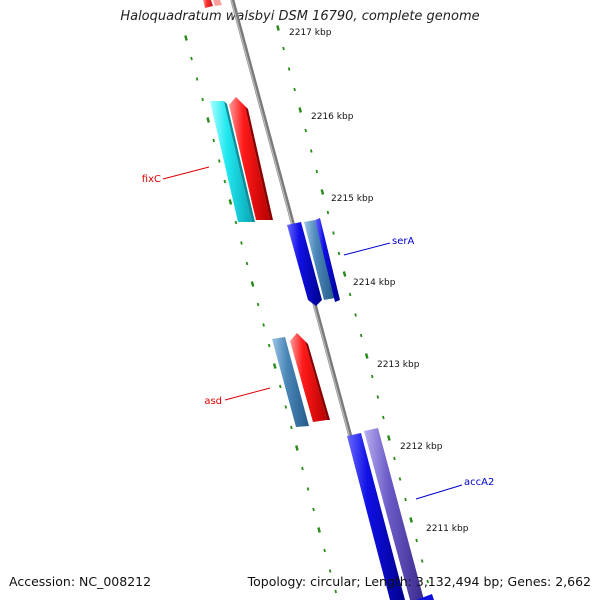 This screenshot has height=600, width=600. I want to click on gene-label-accA2: accA2, so click(454, 488).